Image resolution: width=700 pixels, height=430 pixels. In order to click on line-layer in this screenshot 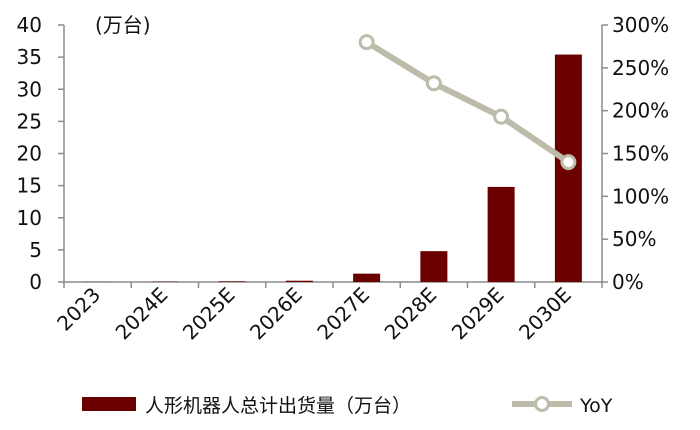, I will do `click(467, 102)`.